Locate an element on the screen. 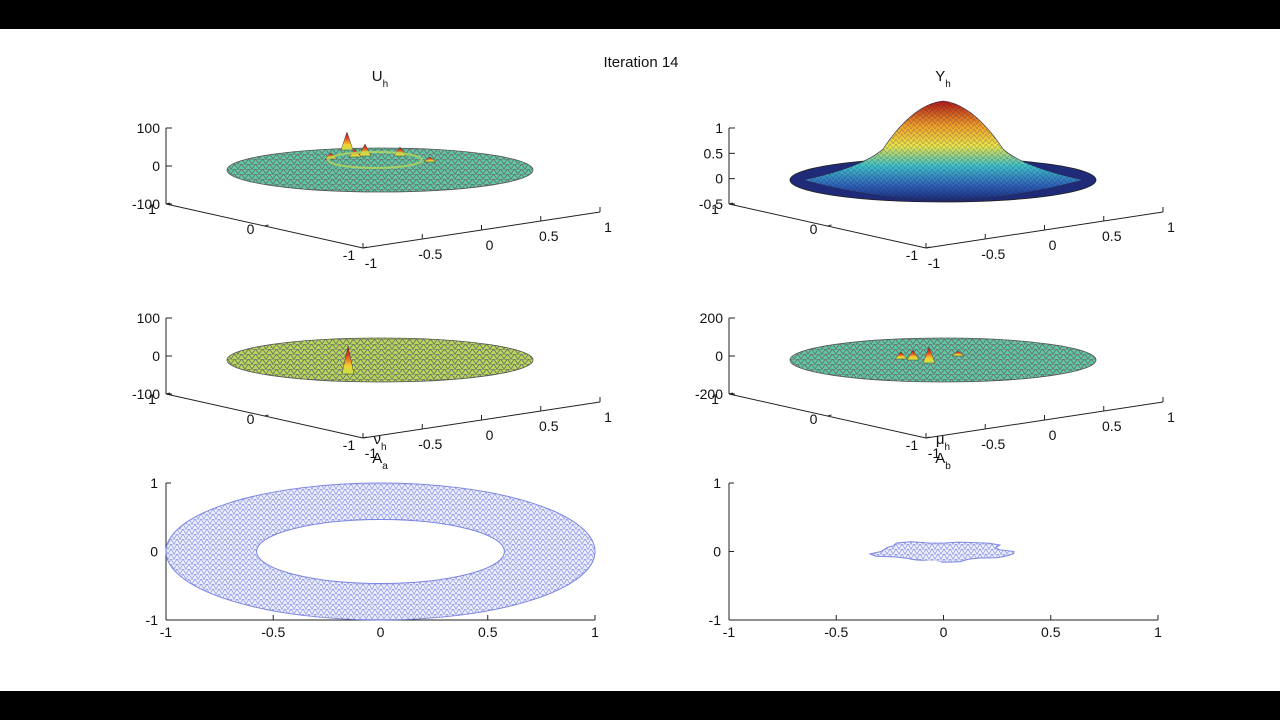  surface-dome-mesh is located at coordinates (943, 151).